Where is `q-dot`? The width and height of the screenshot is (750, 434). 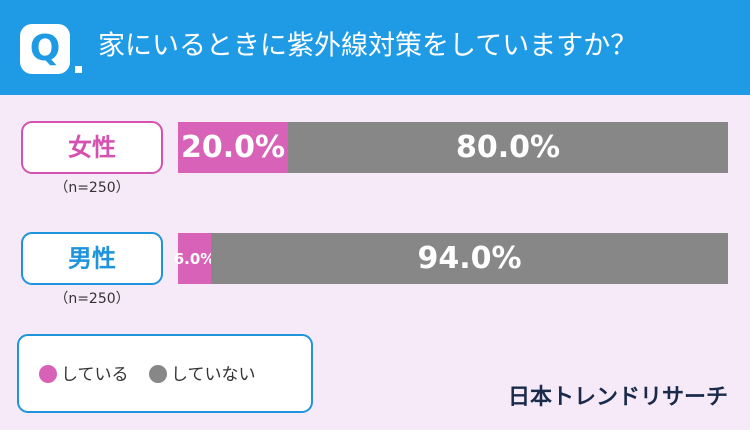
q-dot is located at coordinates (78, 69).